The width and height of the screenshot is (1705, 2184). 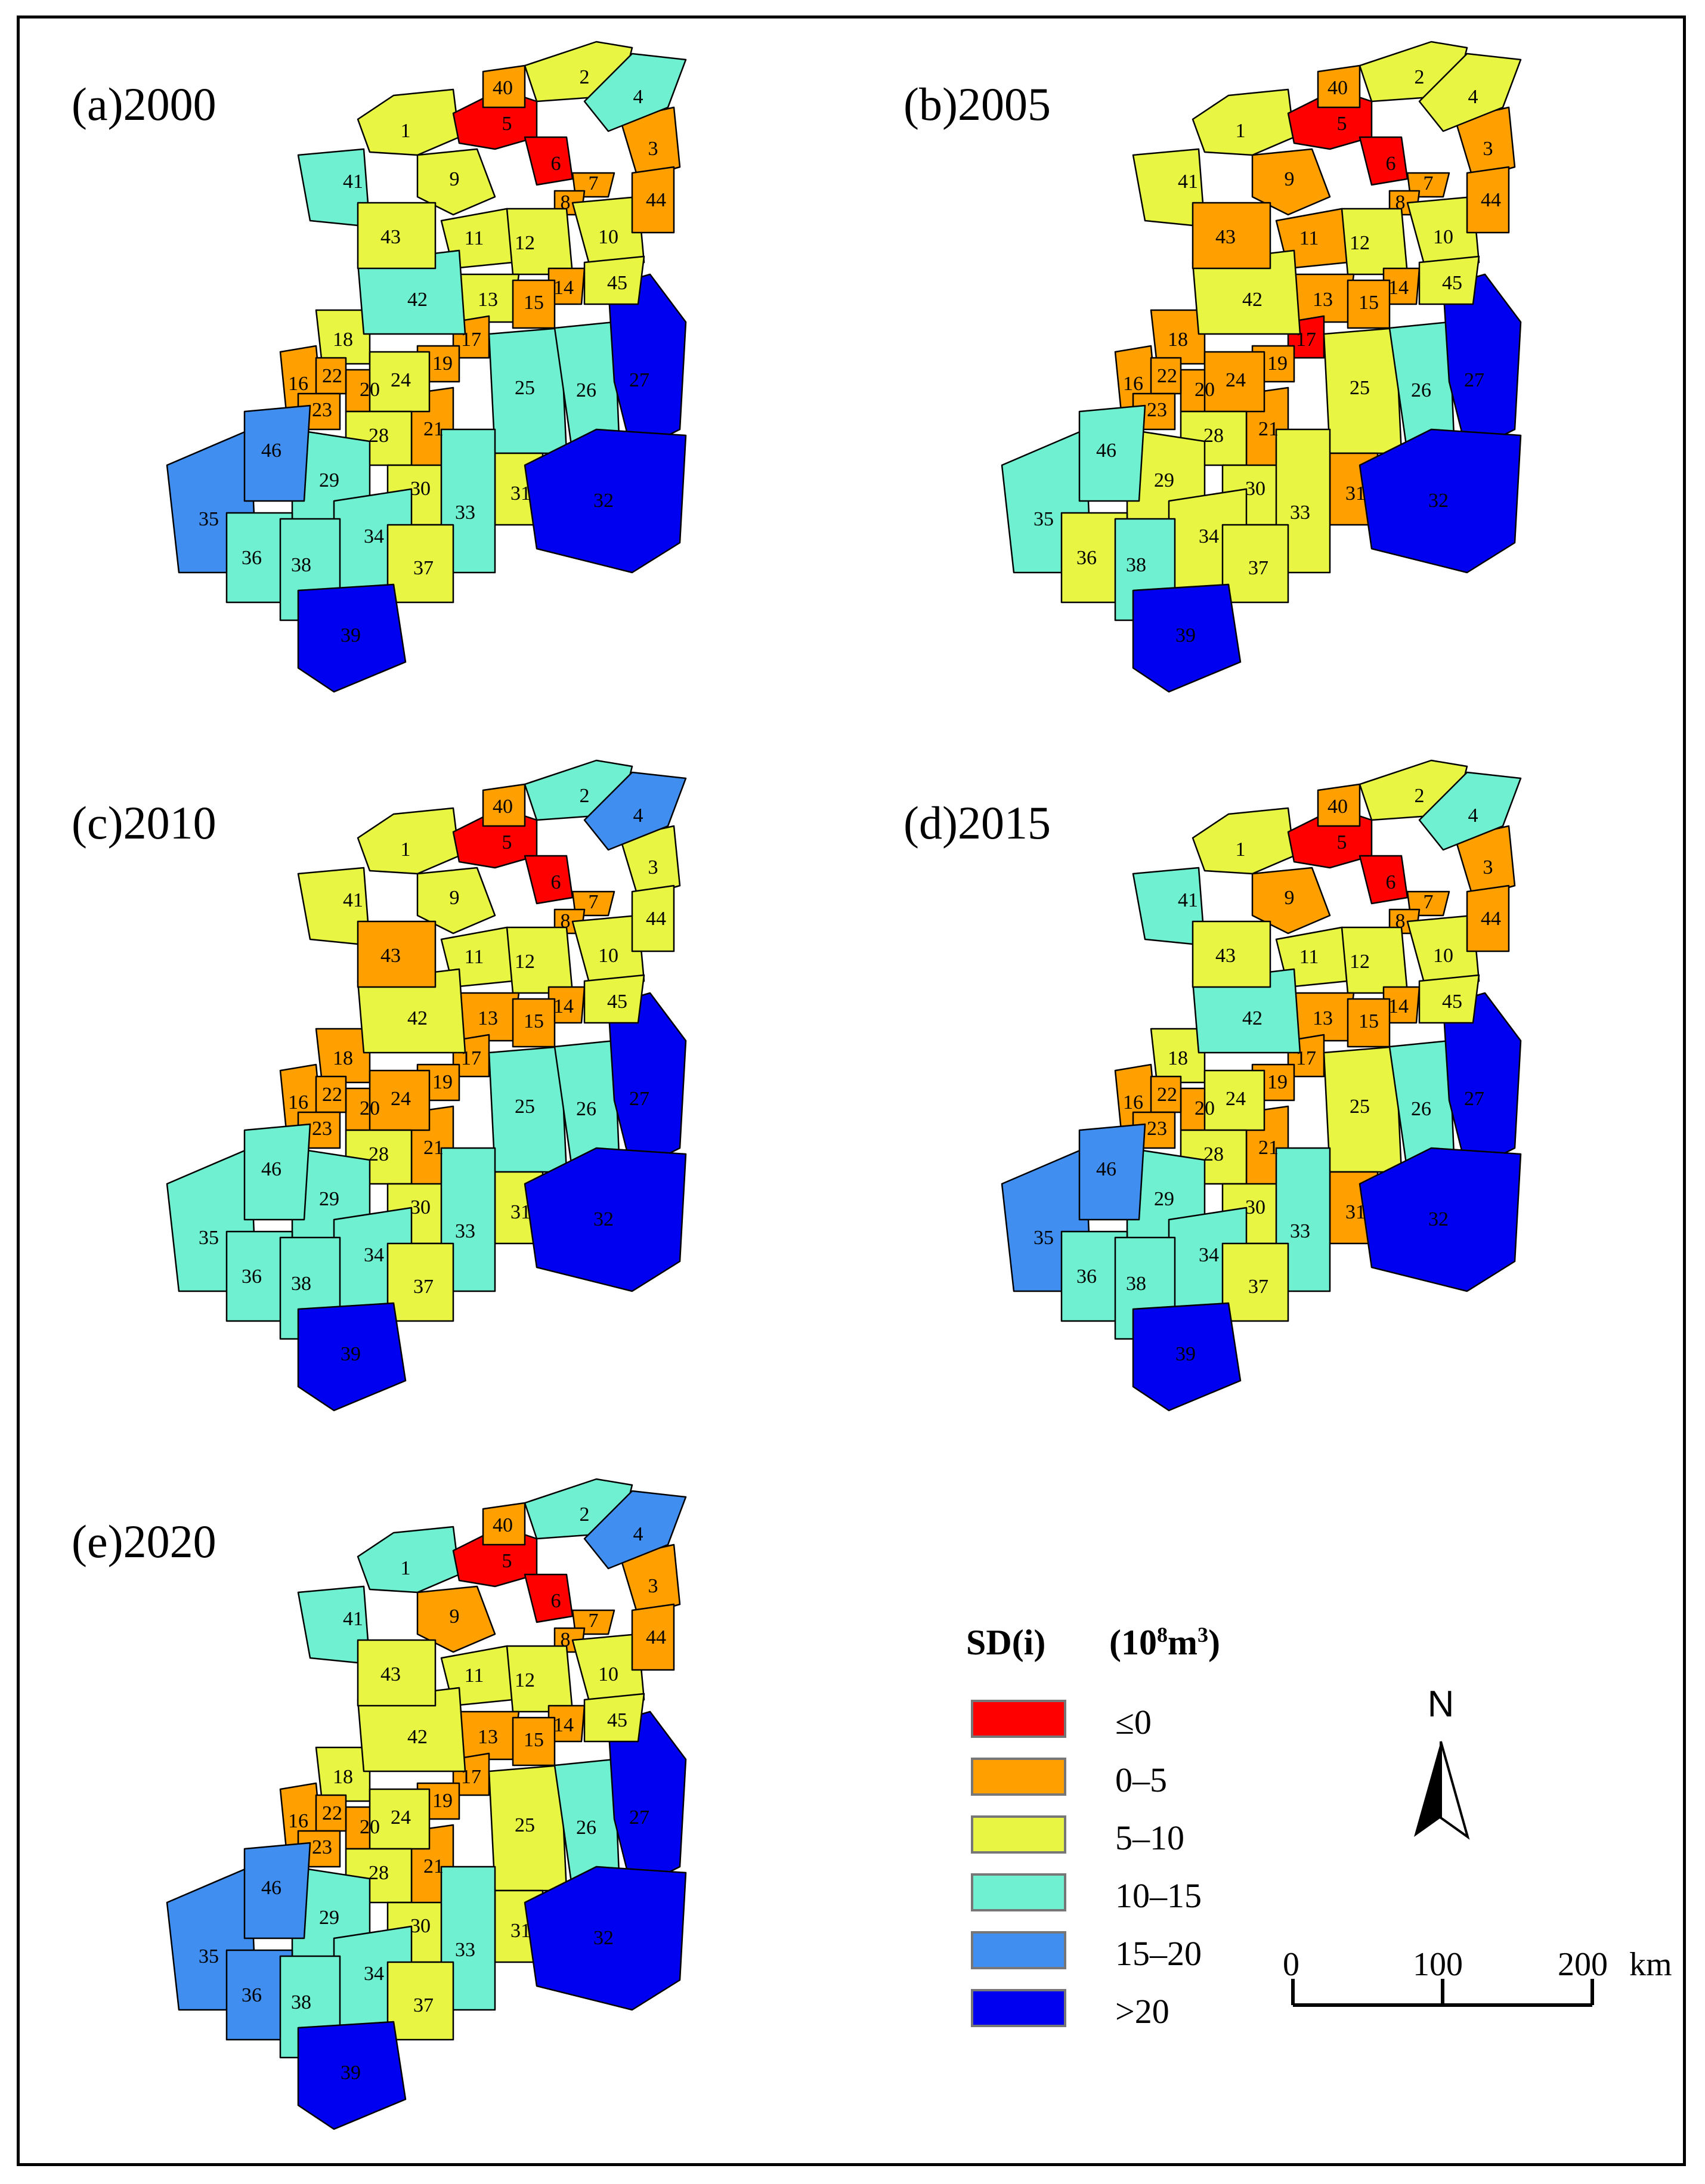 What do you see at coordinates (525, 1680) in the screenshot?
I see `region-label-12: 12` at bounding box center [525, 1680].